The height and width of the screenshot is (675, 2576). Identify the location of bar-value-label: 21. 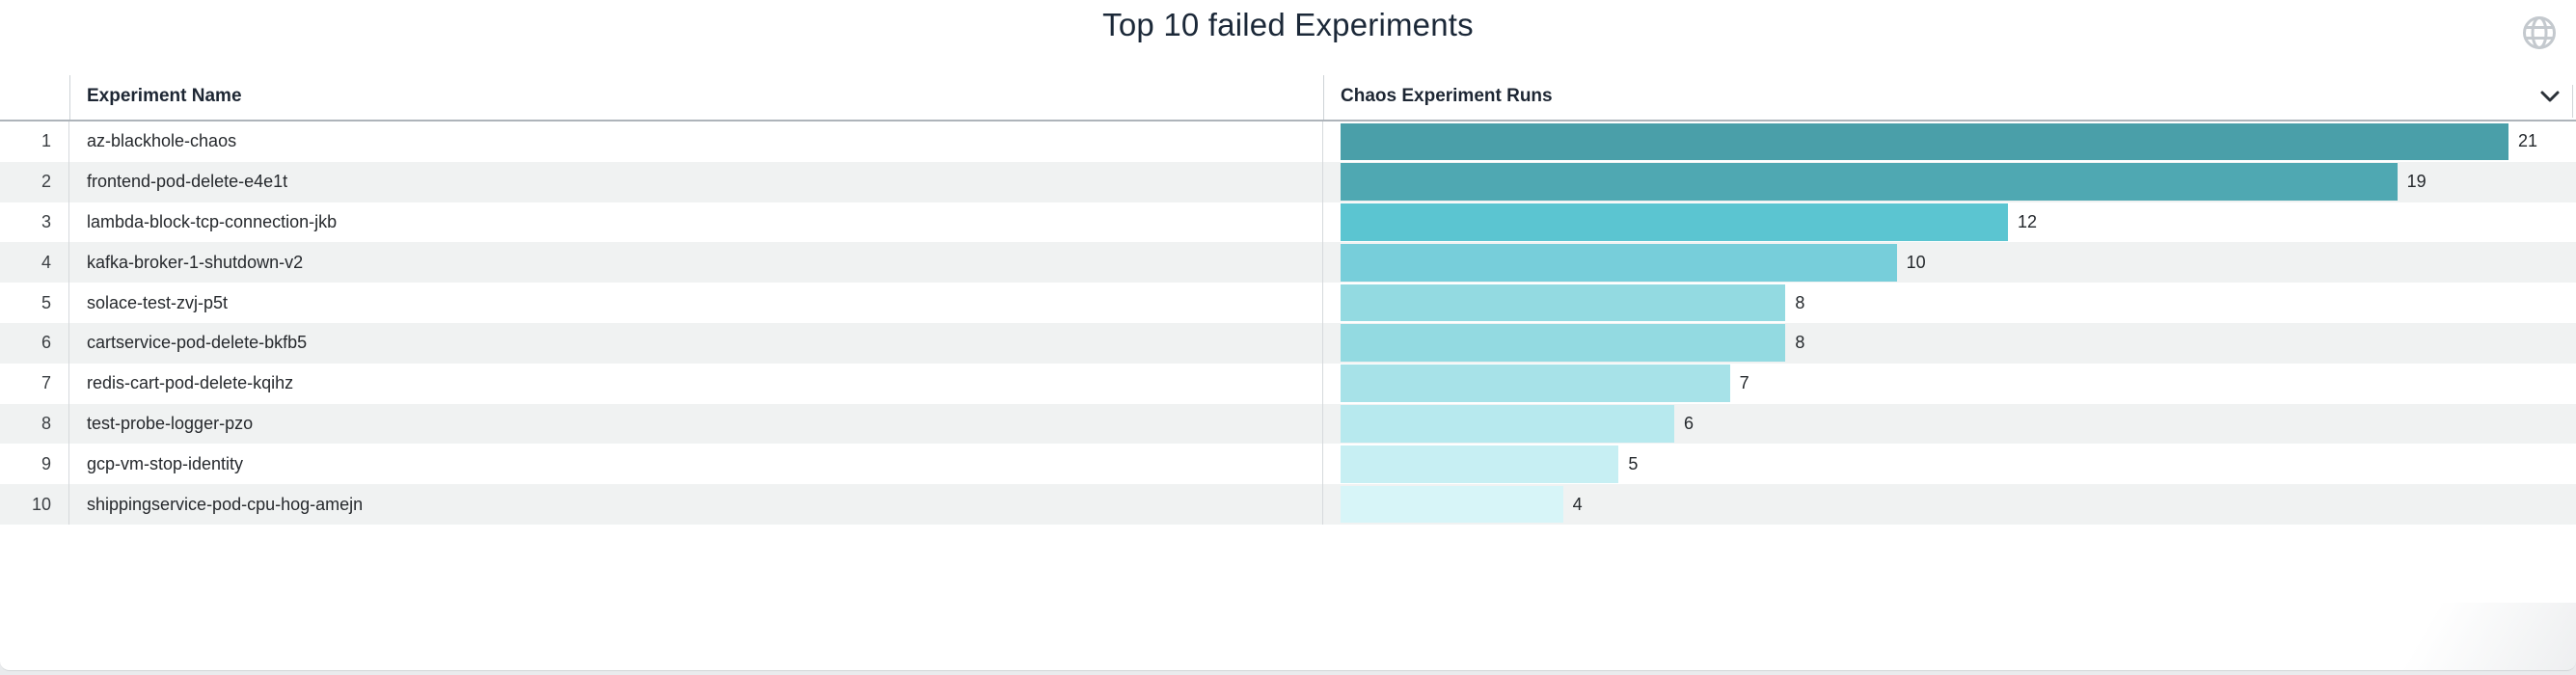
(2528, 141).